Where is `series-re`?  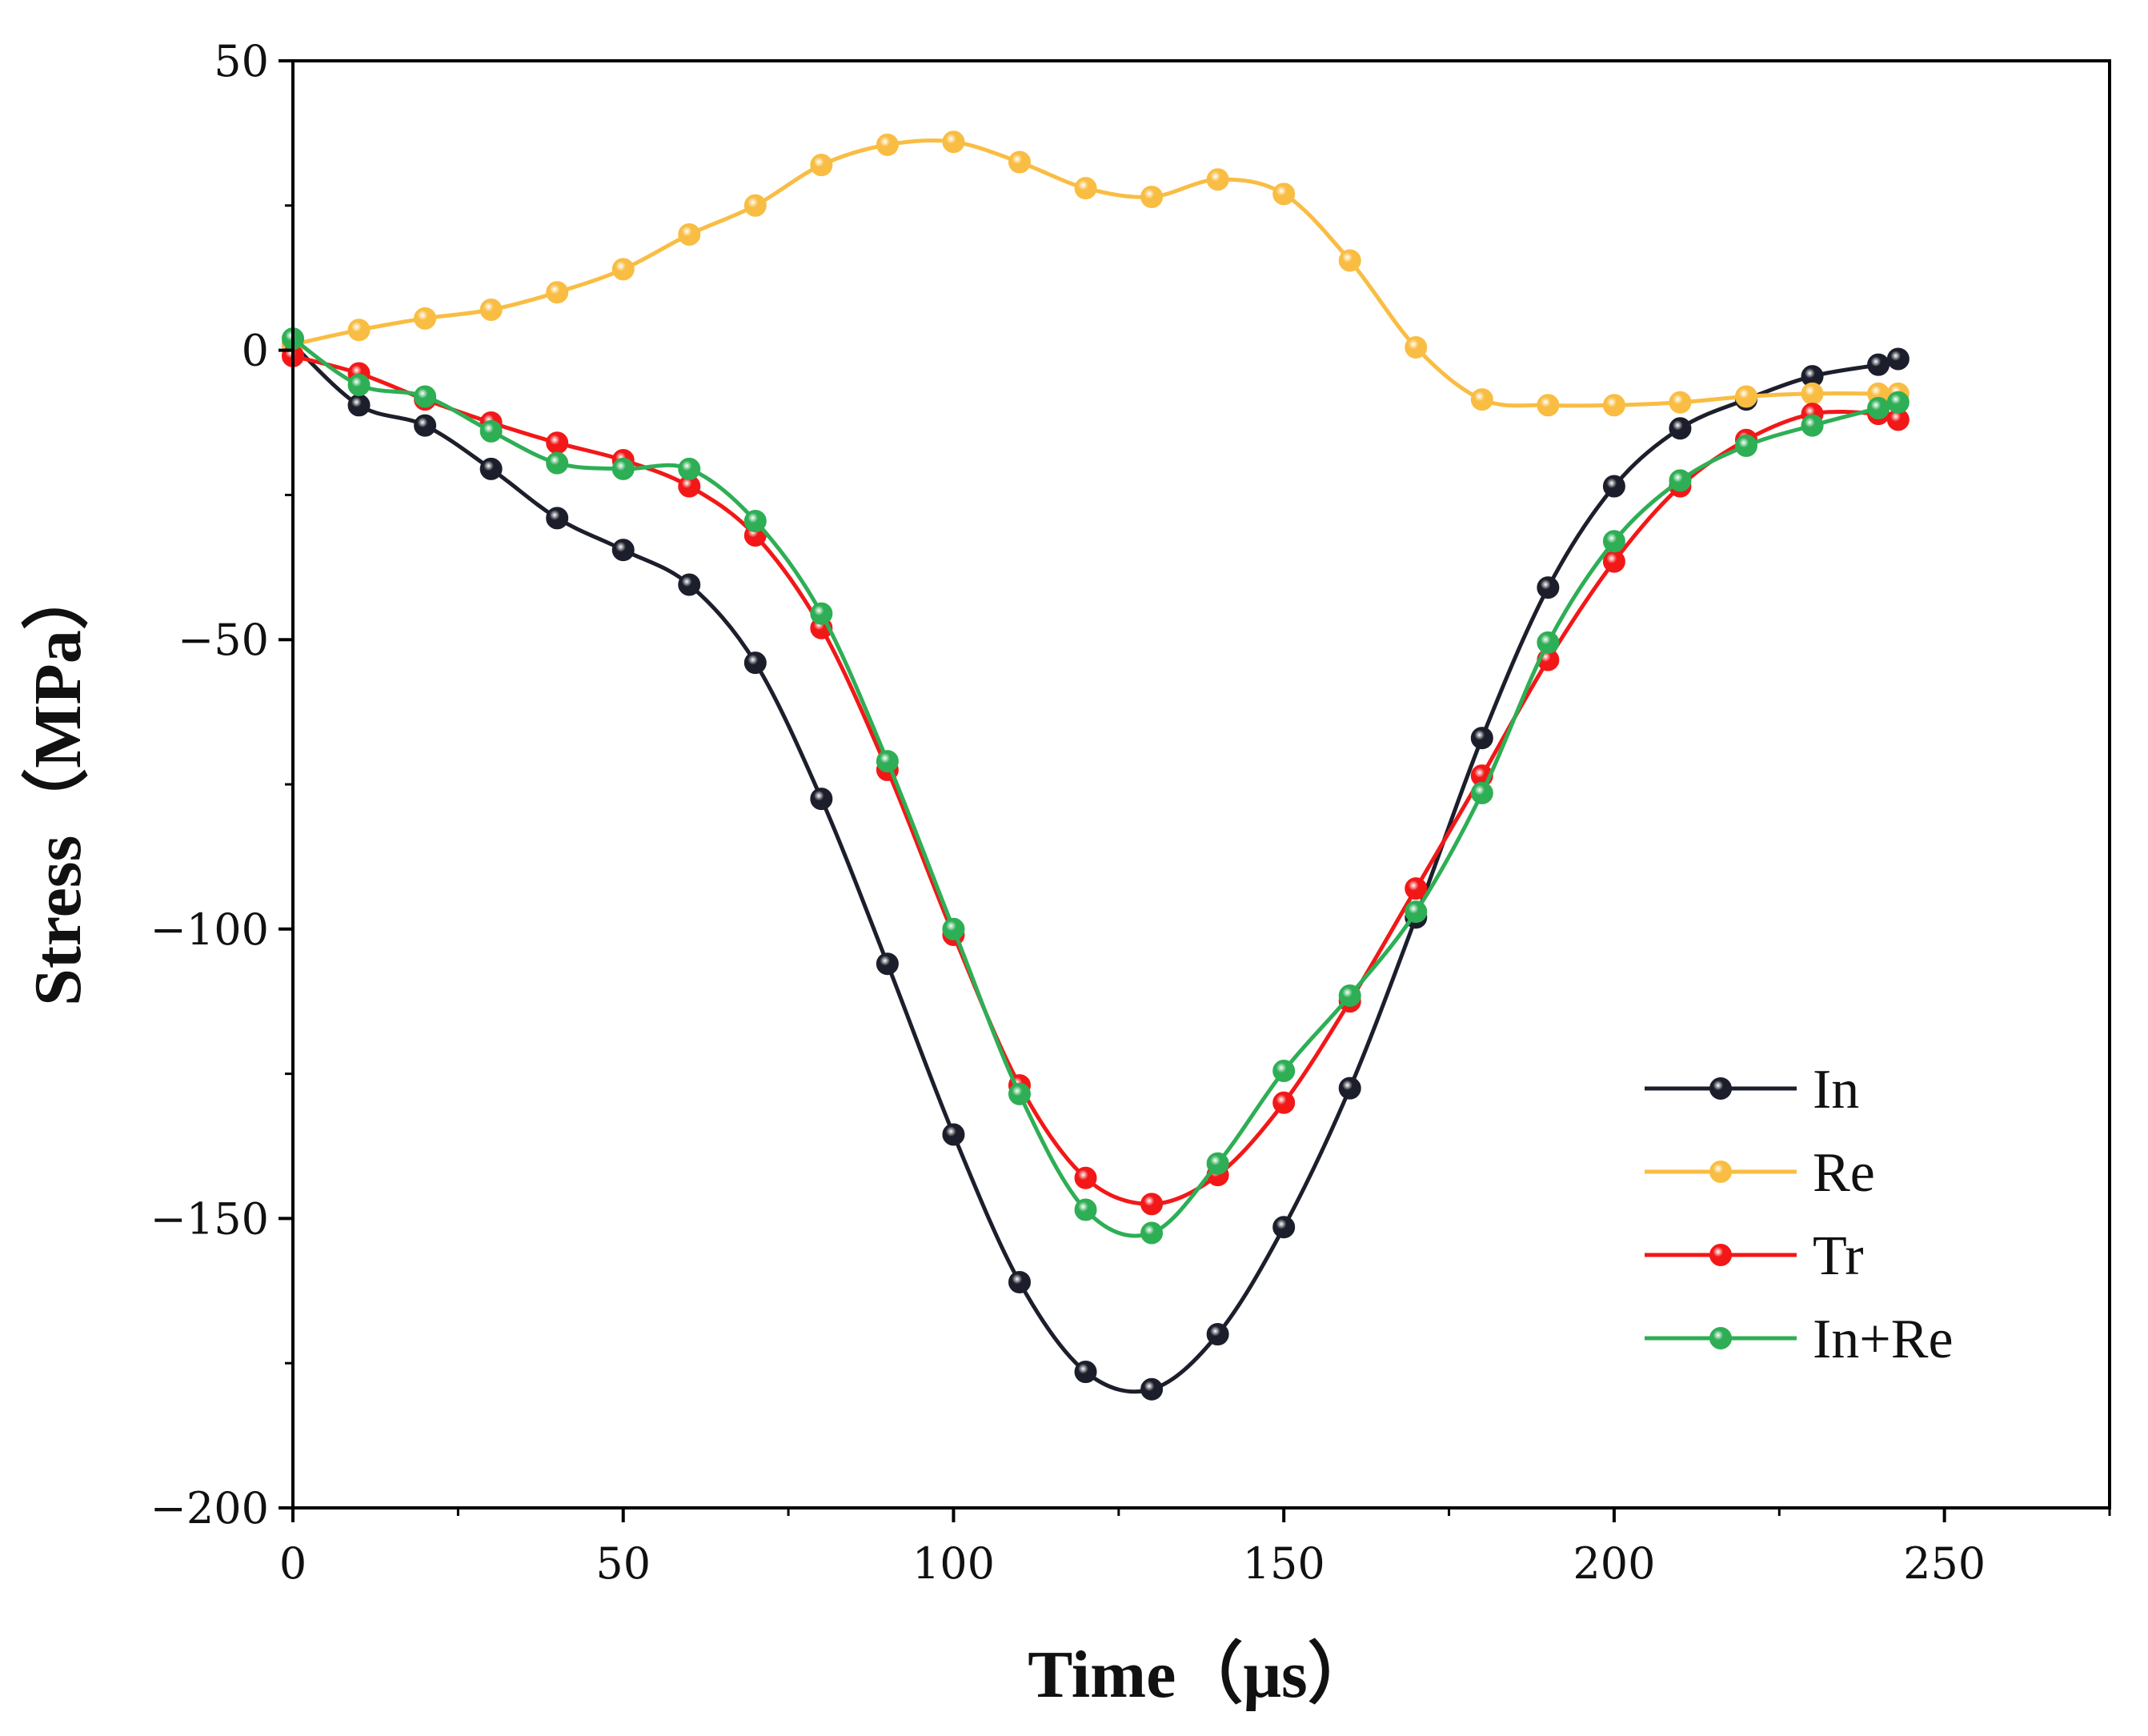 series-re is located at coordinates (1096, 273).